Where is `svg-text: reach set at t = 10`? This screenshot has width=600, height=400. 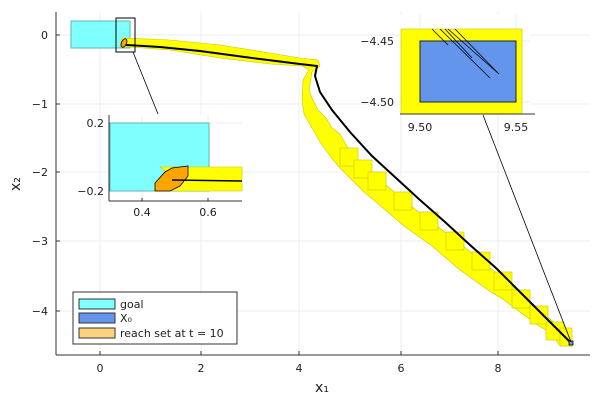 svg-text: reach set at t = 10 is located at coordinates (172, 333).